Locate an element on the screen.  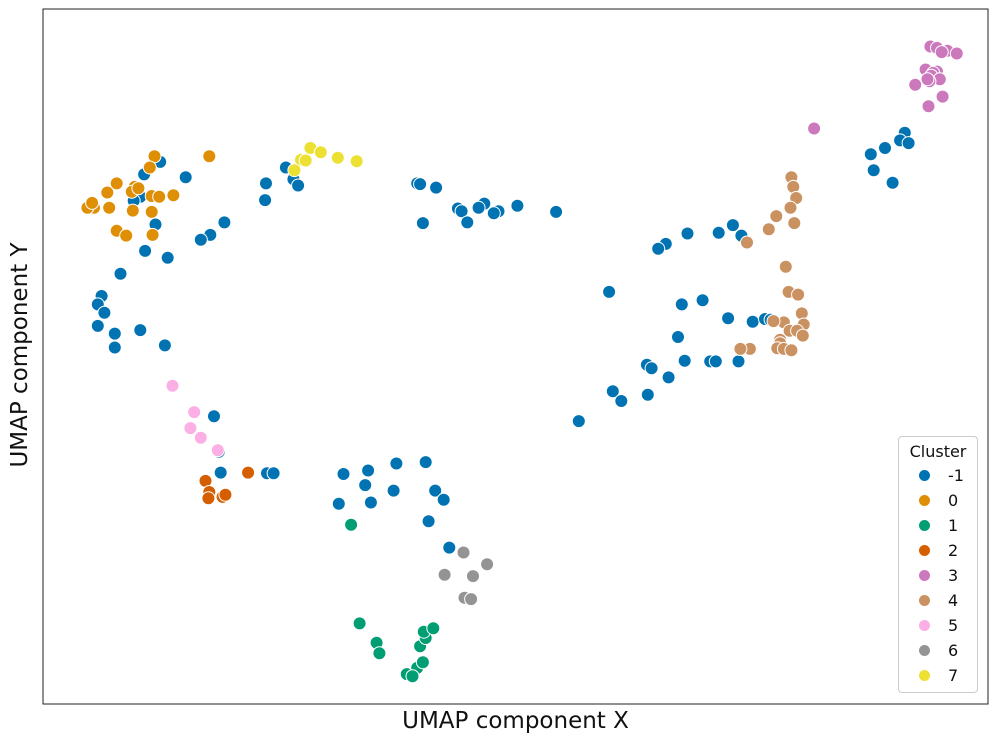
legend-item: 1 is located at coordinates (938, 525).